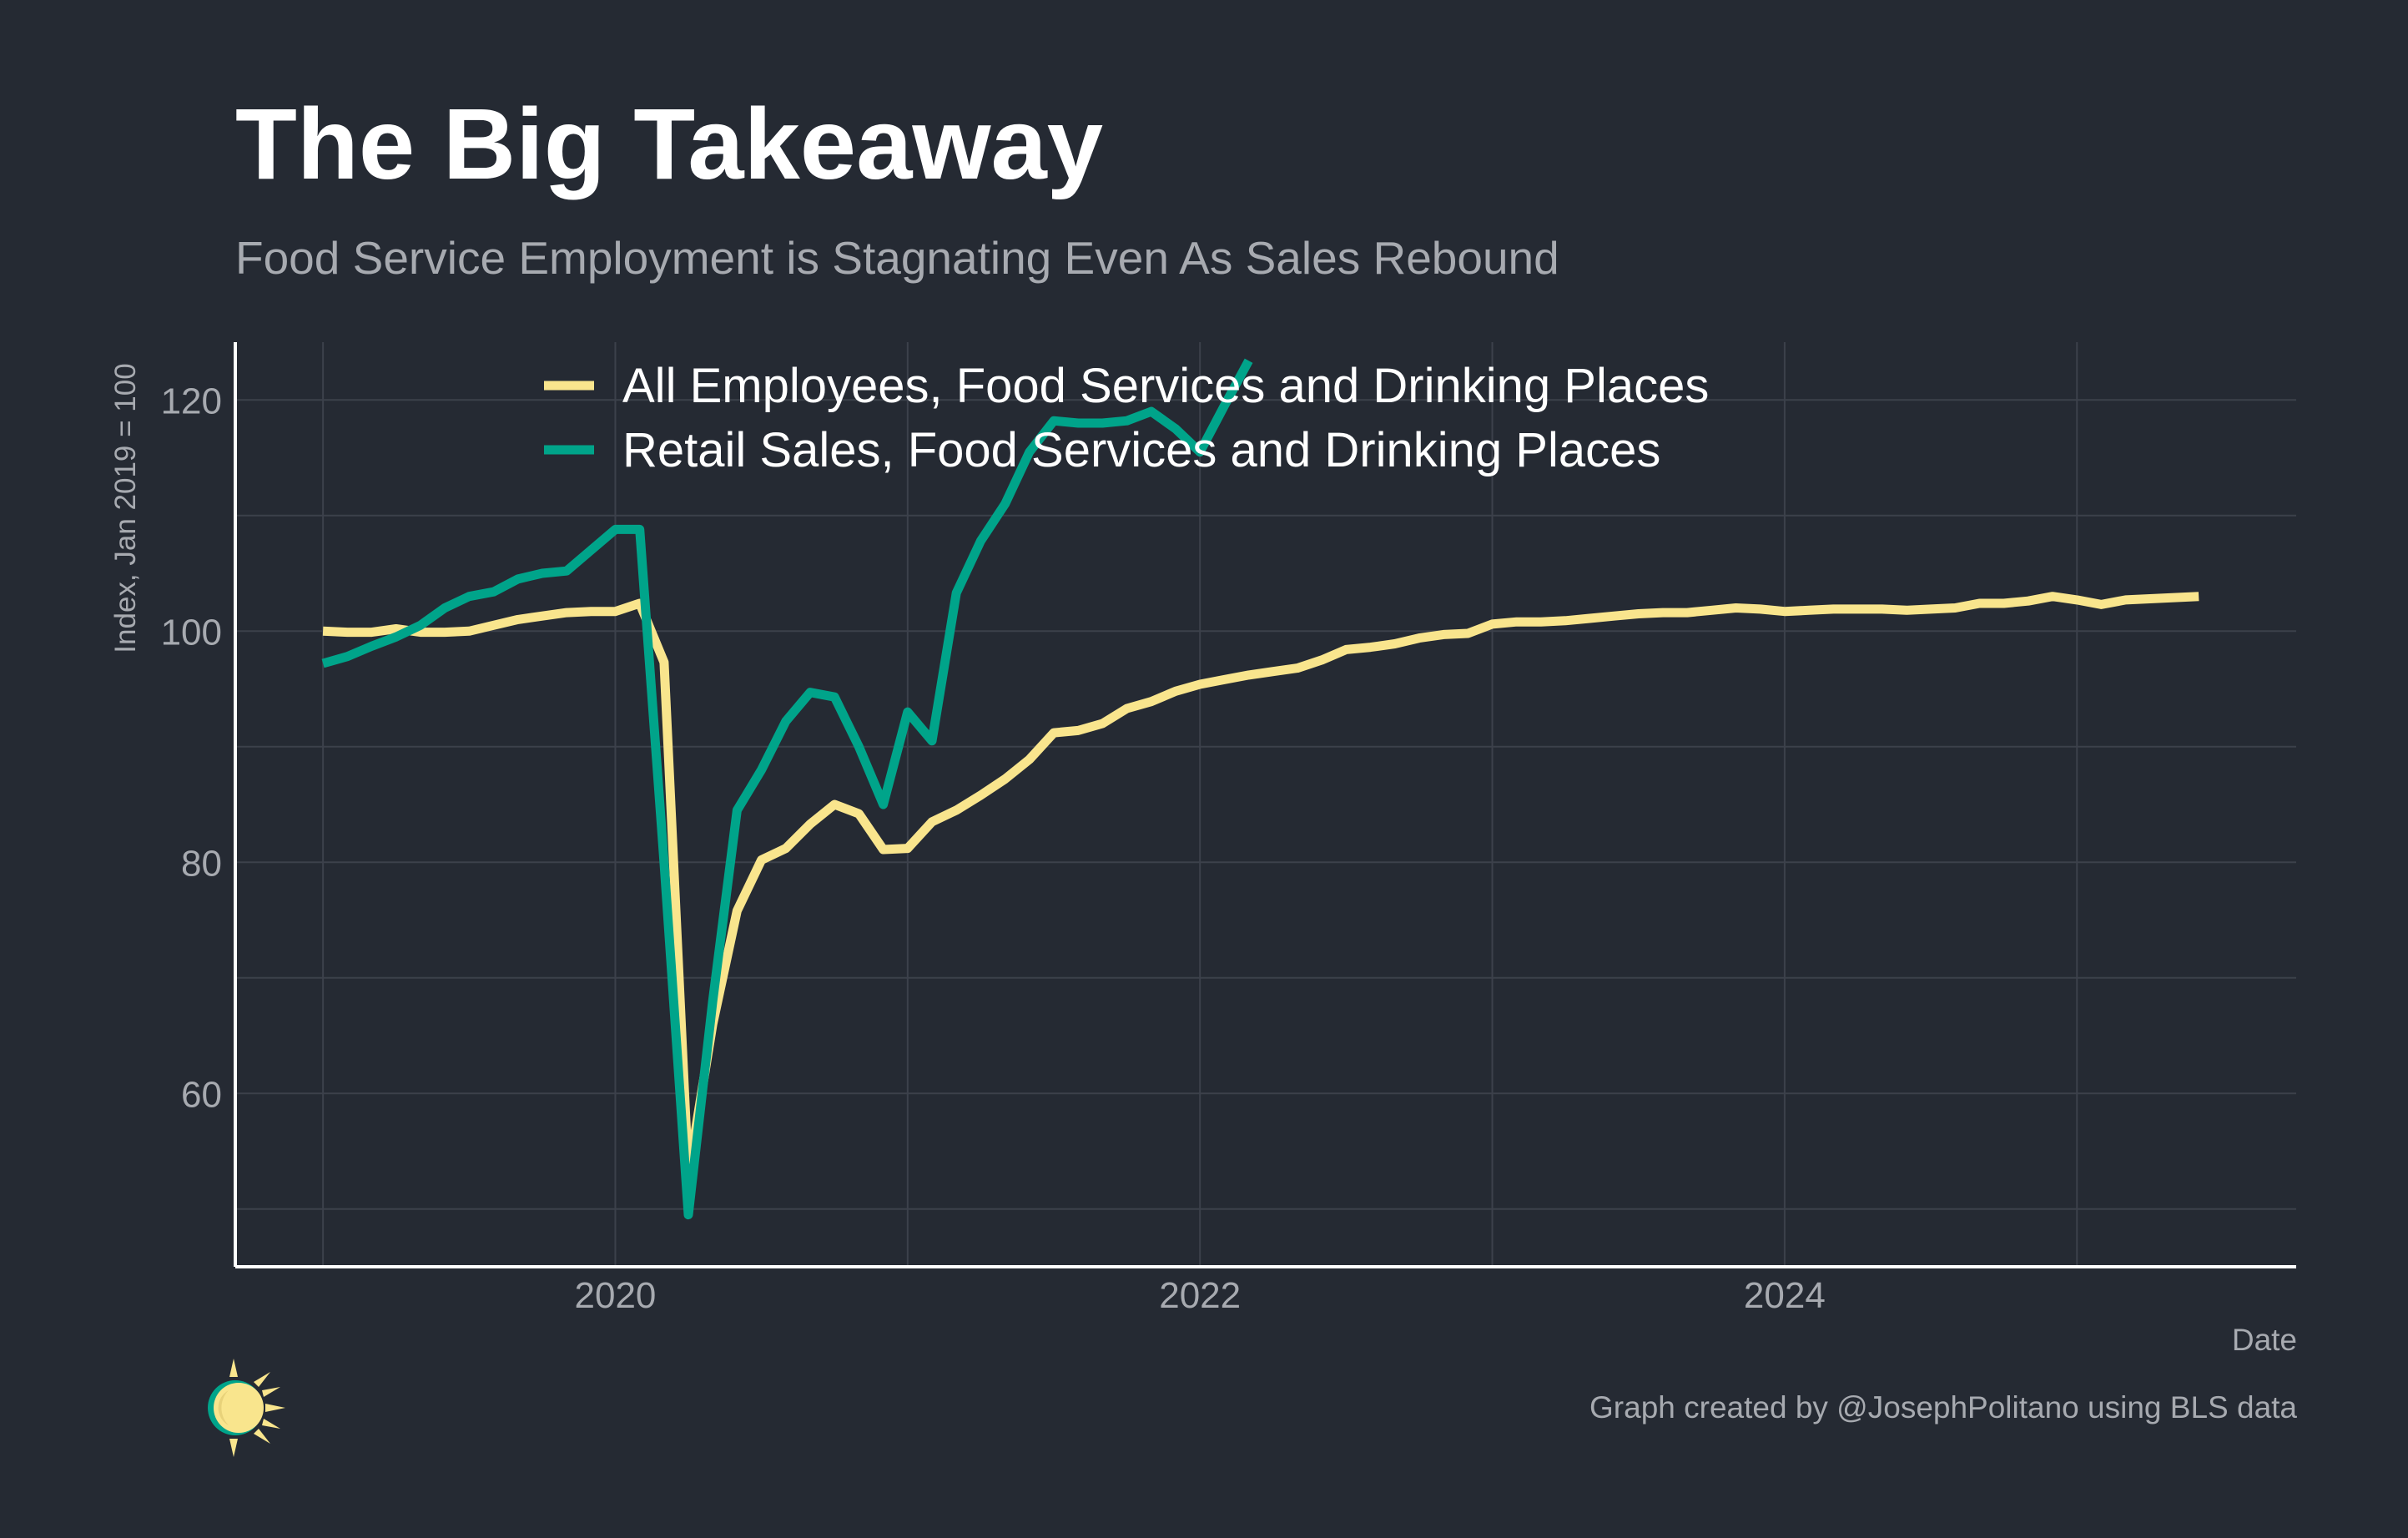 The width and height of the screenshot is (2408, 1538). I want to click on x-tick-label: 2020, so click(616, 1295).